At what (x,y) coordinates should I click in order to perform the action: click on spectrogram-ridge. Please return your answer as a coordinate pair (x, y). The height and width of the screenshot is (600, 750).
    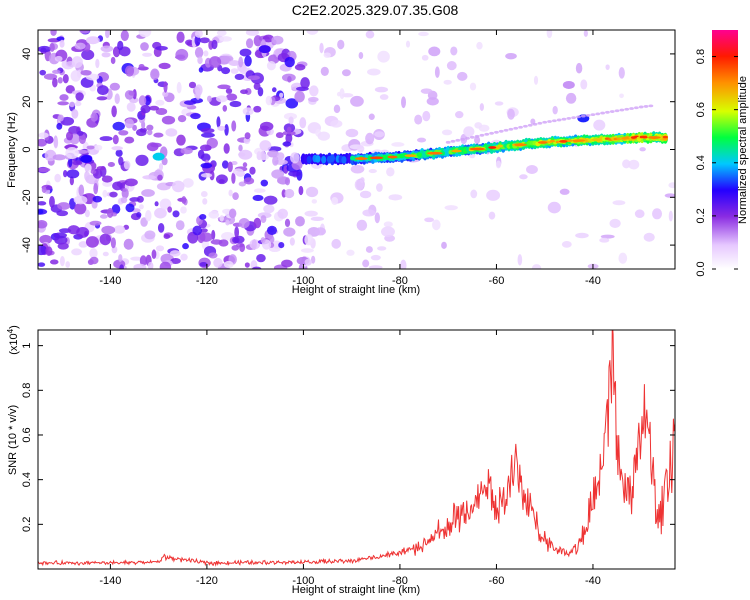
    Looking at the image, I should click on (484, 135).